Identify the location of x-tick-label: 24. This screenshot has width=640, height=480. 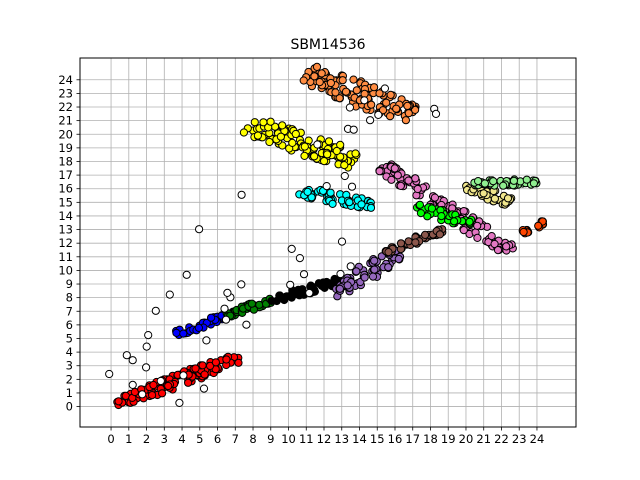
(537, 439).